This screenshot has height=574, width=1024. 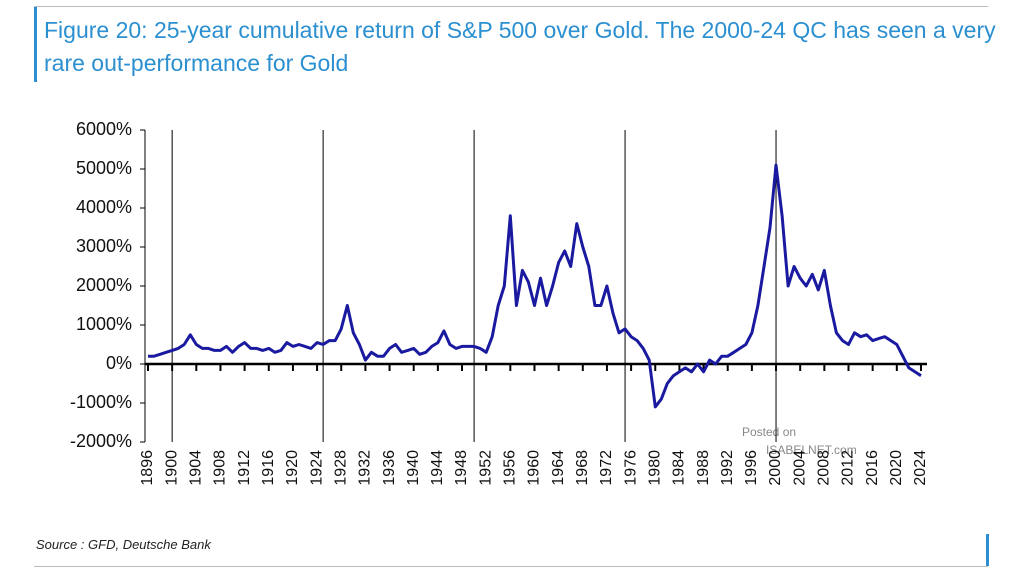 What do you see at coordinates (104, 246) in the screenshot?
I see `y-tick-label: 3000%` at bounding box center [104, 246].